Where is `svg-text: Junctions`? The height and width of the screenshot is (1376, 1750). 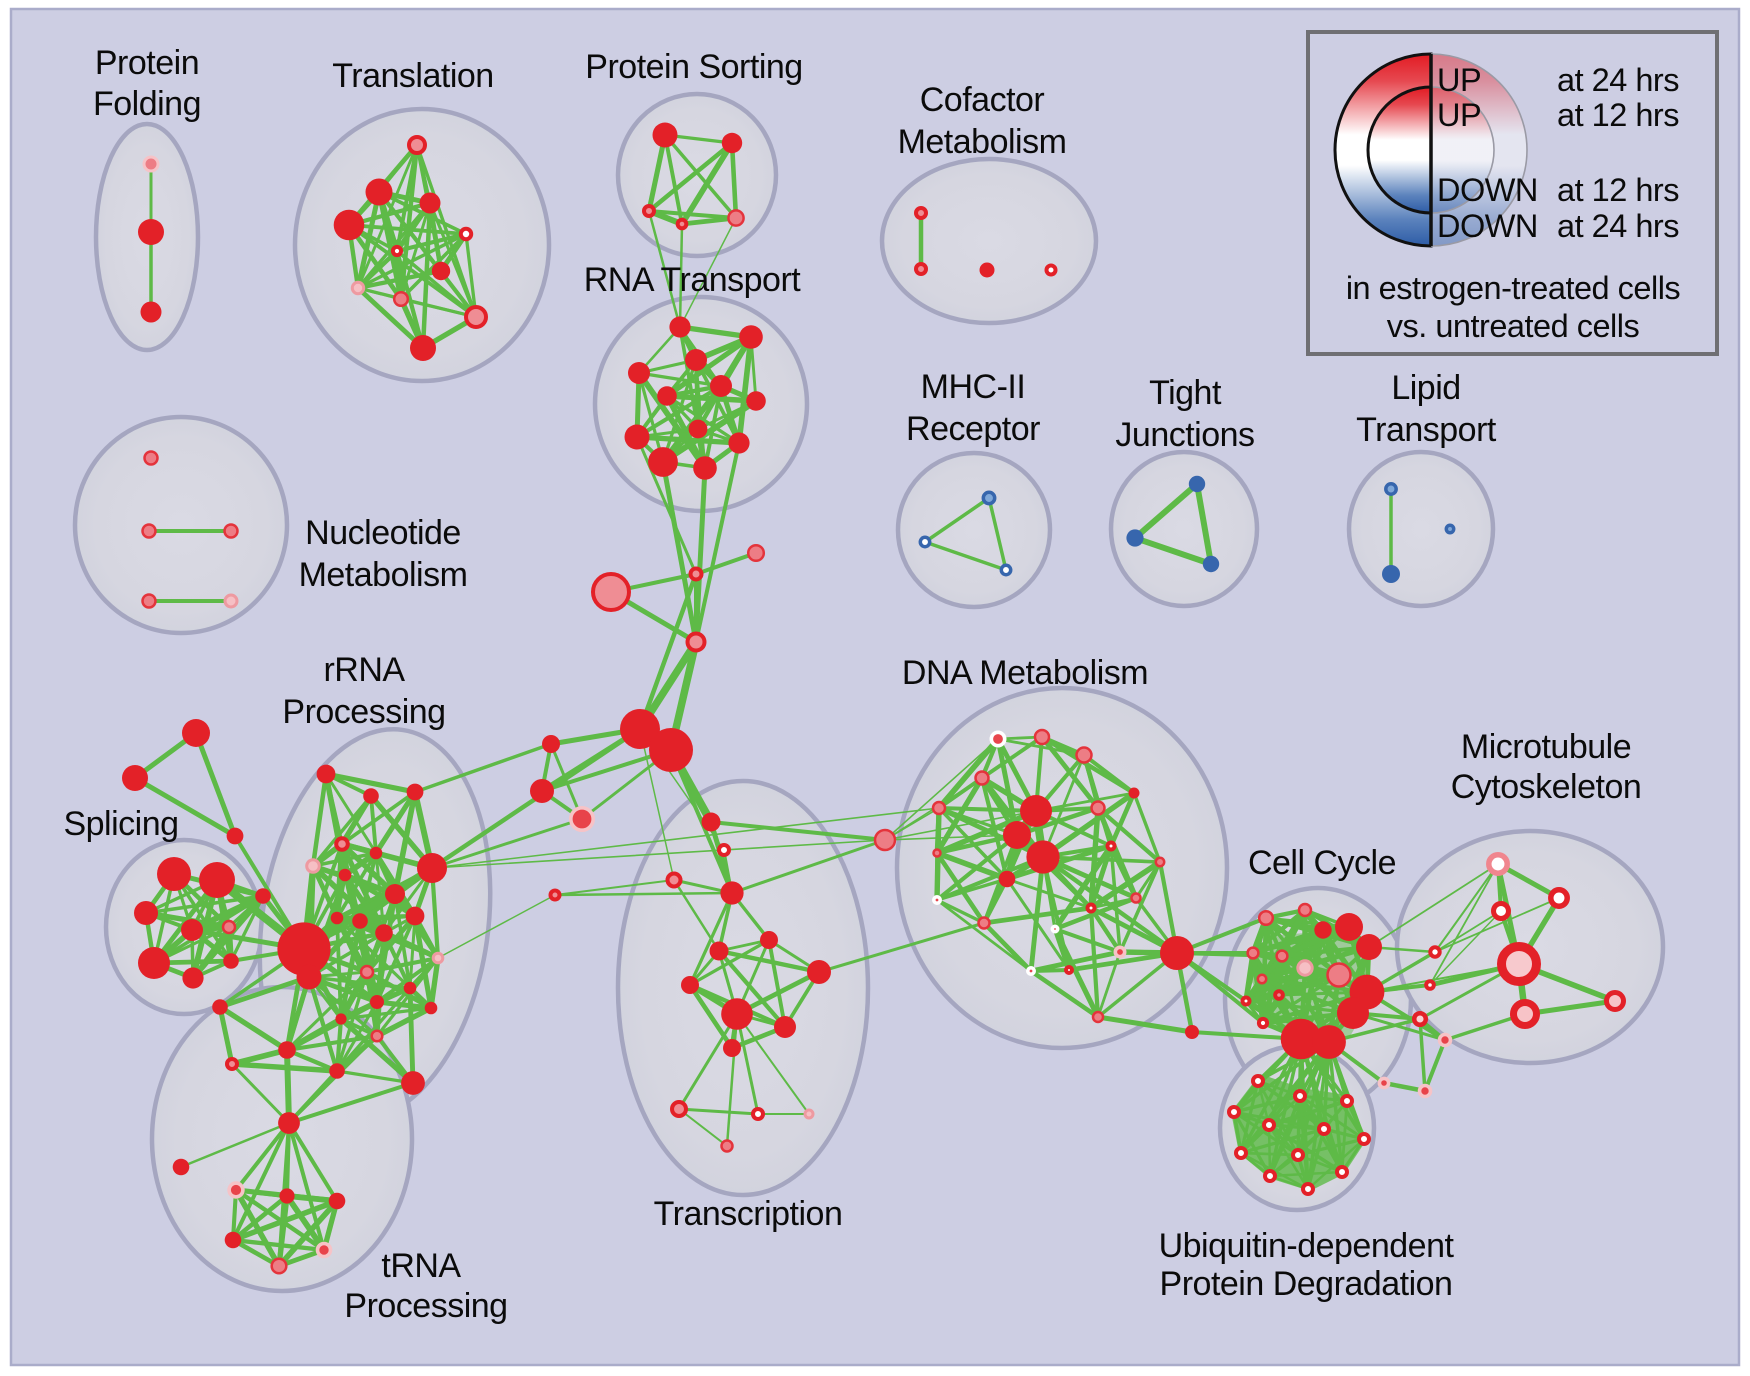 svg-text: Junctions is located at coordinates (1184, 435).